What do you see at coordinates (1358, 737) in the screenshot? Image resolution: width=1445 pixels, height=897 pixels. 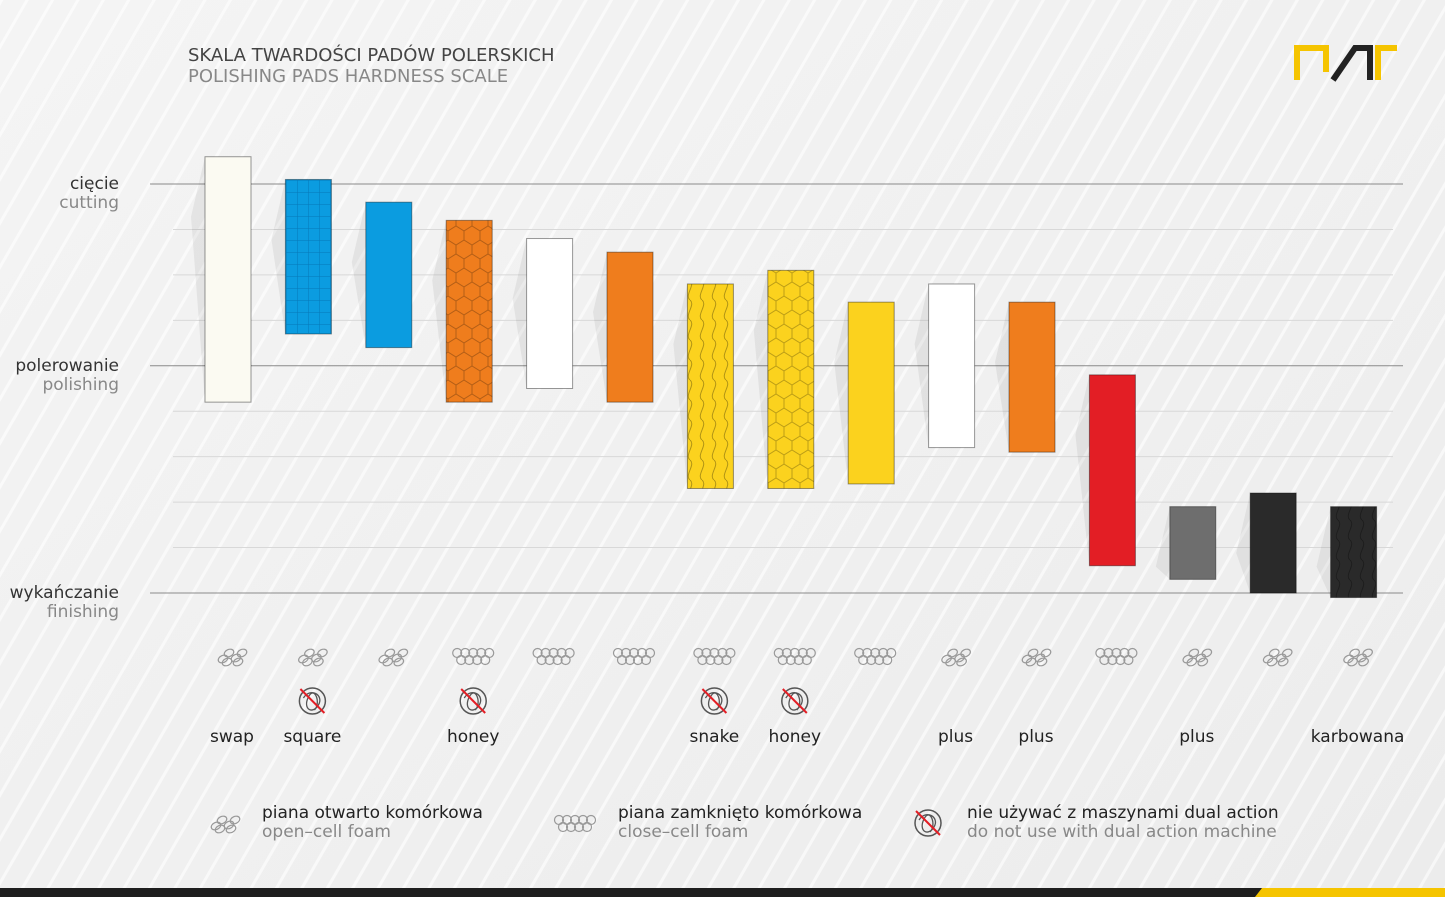 I see `x-tick-label: karbowana` at bounding box center [1358, 737].